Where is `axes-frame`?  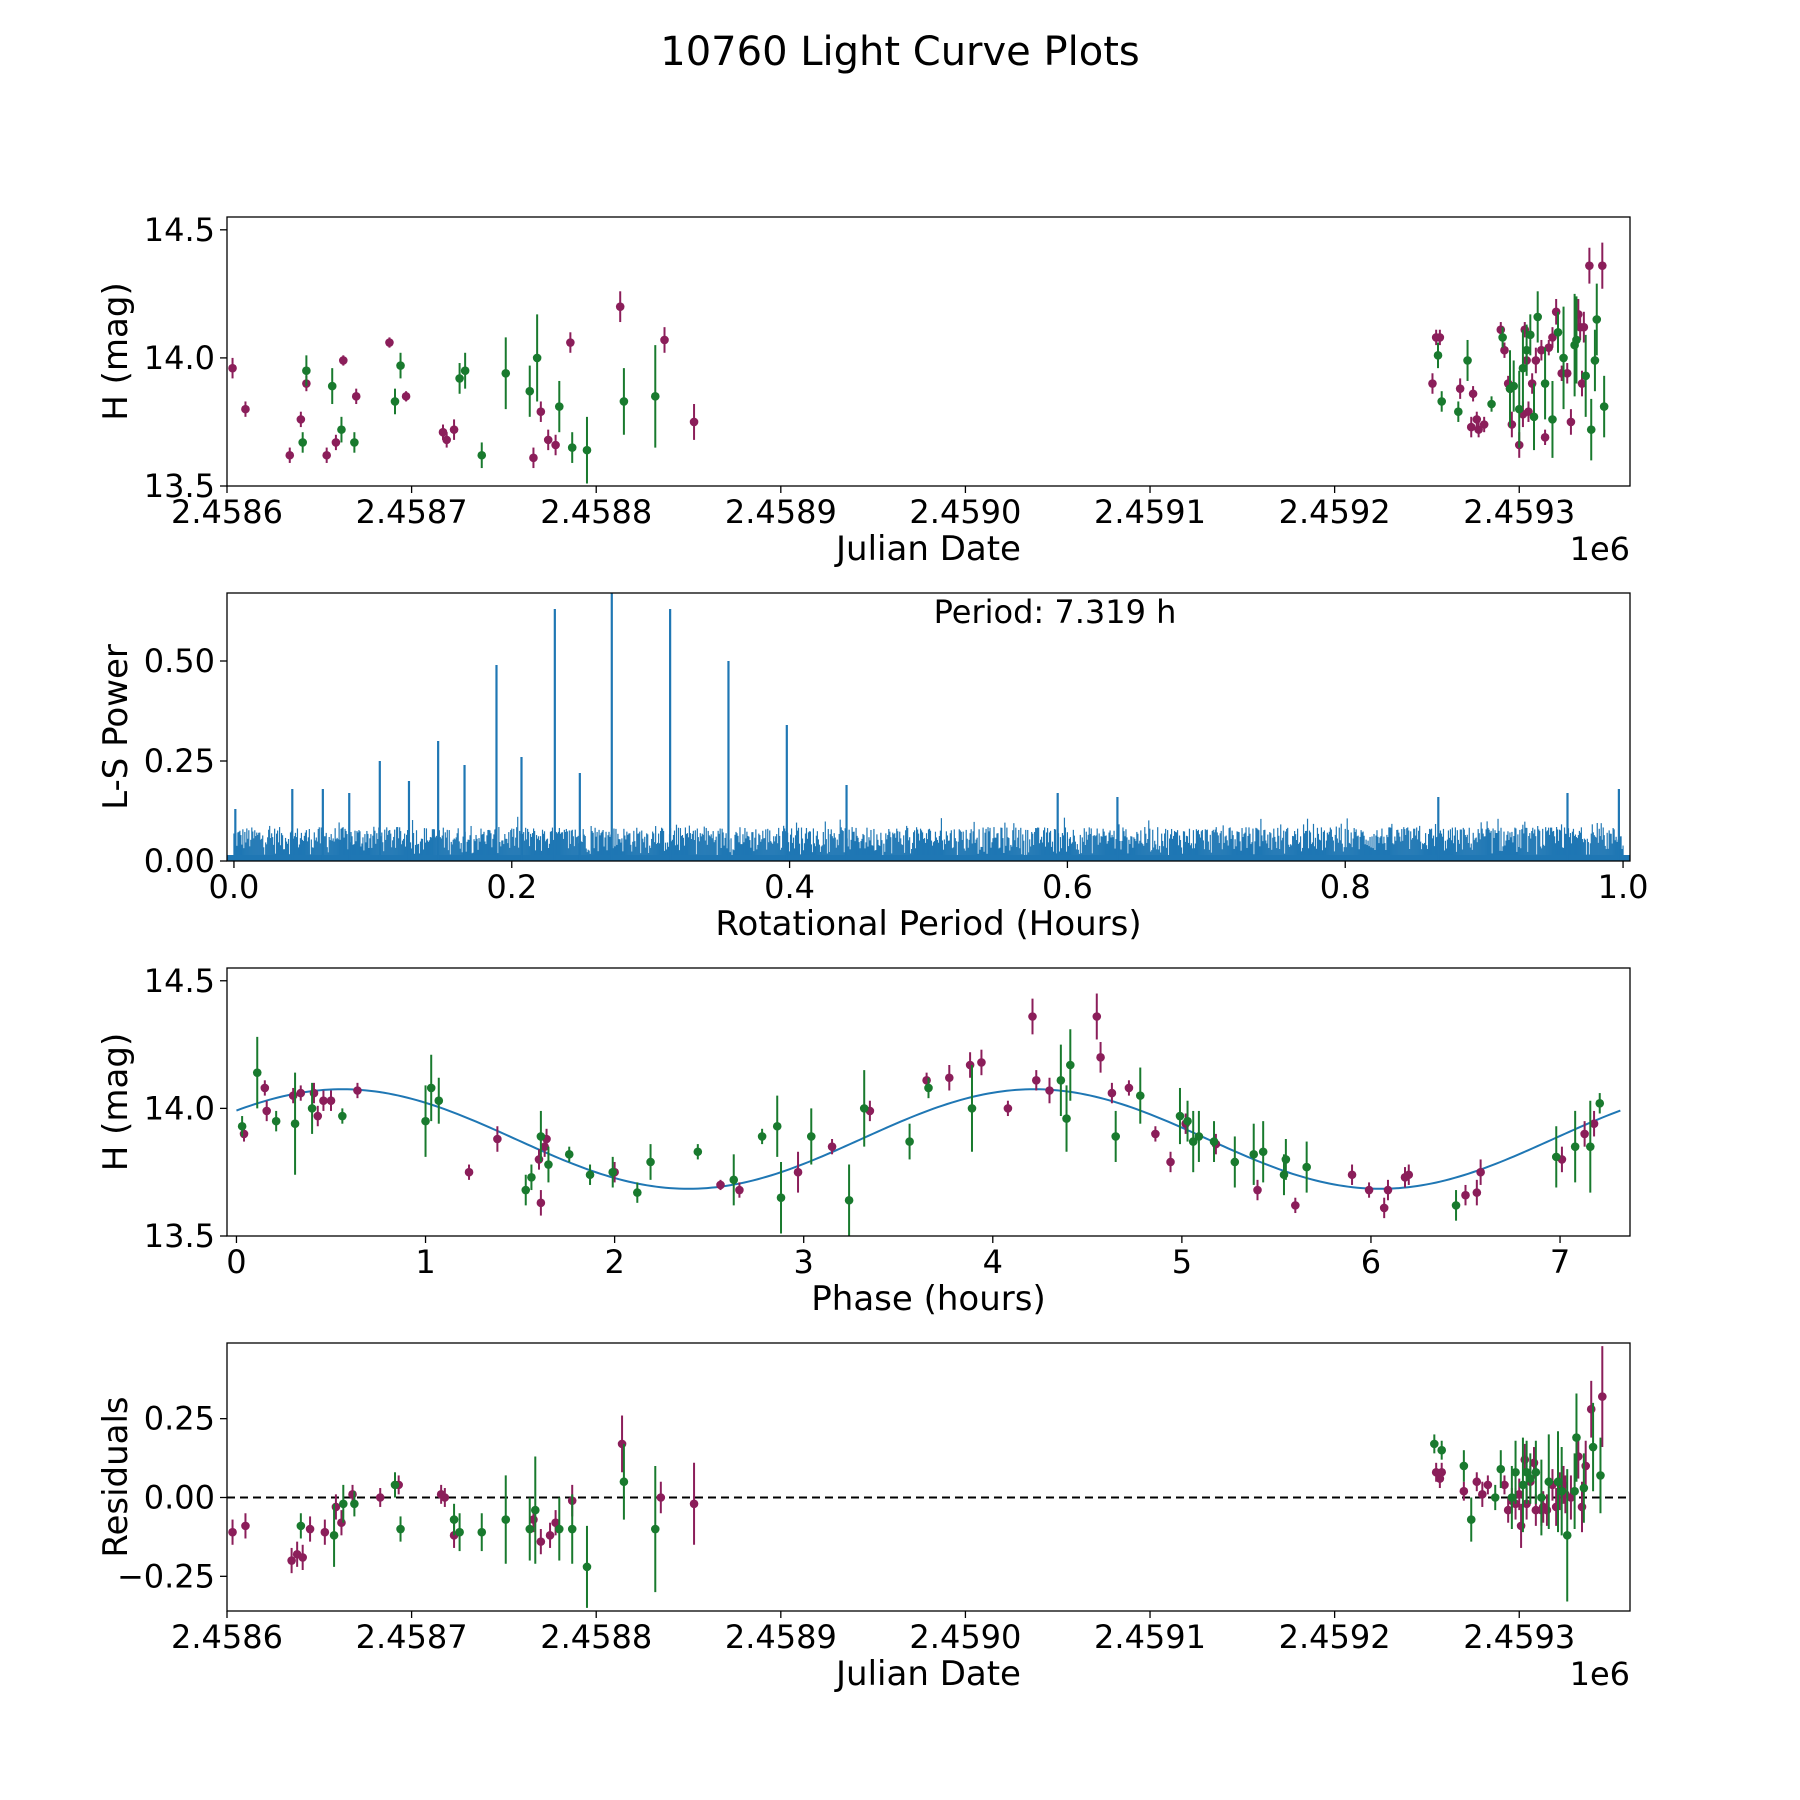
axes-frame is located at coordinates (928, 351).